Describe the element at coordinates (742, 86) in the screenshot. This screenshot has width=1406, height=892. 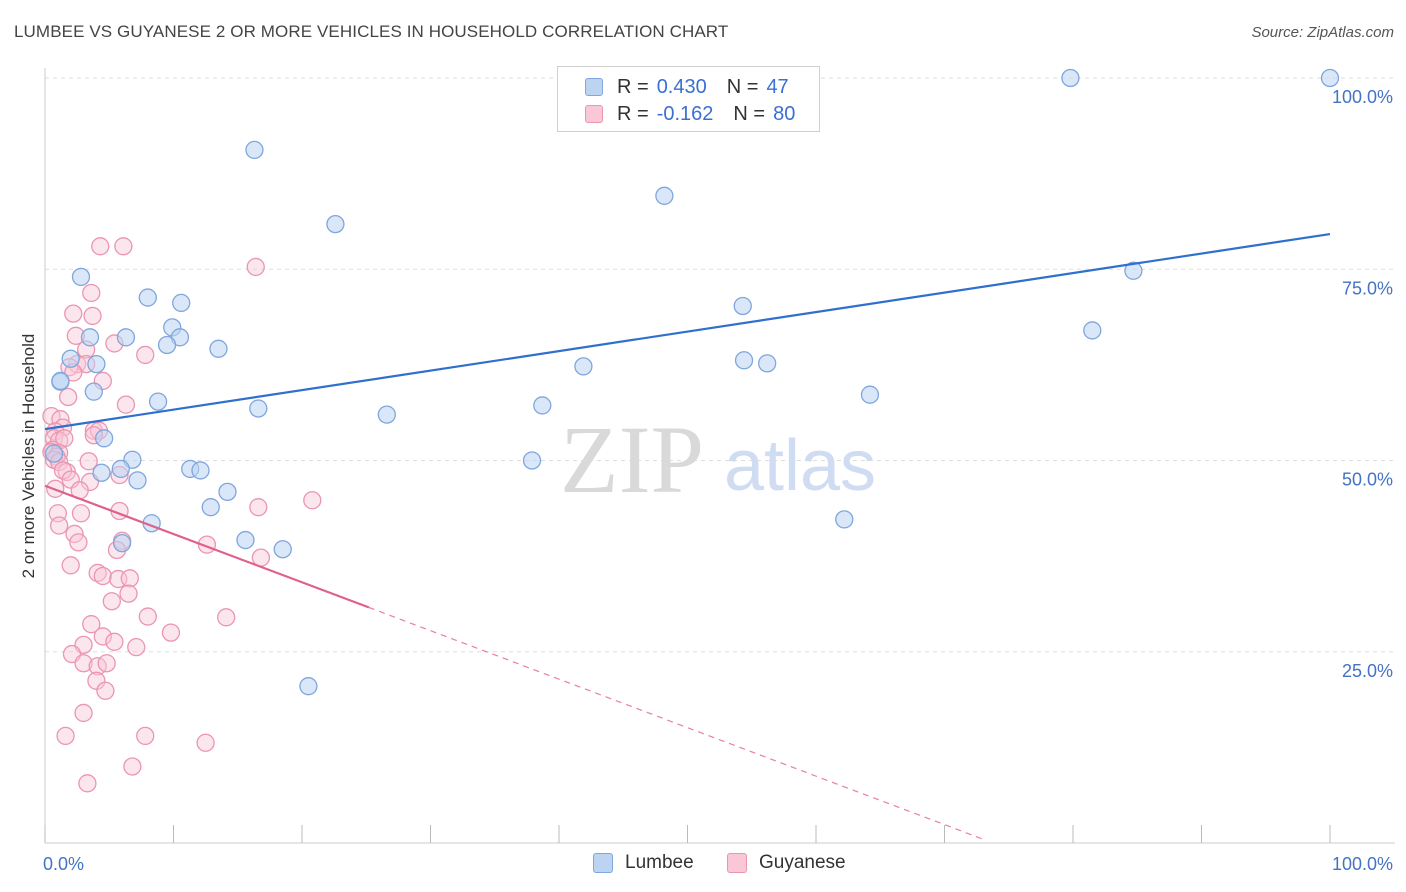
I see `legend-n-label: N =` at that location.